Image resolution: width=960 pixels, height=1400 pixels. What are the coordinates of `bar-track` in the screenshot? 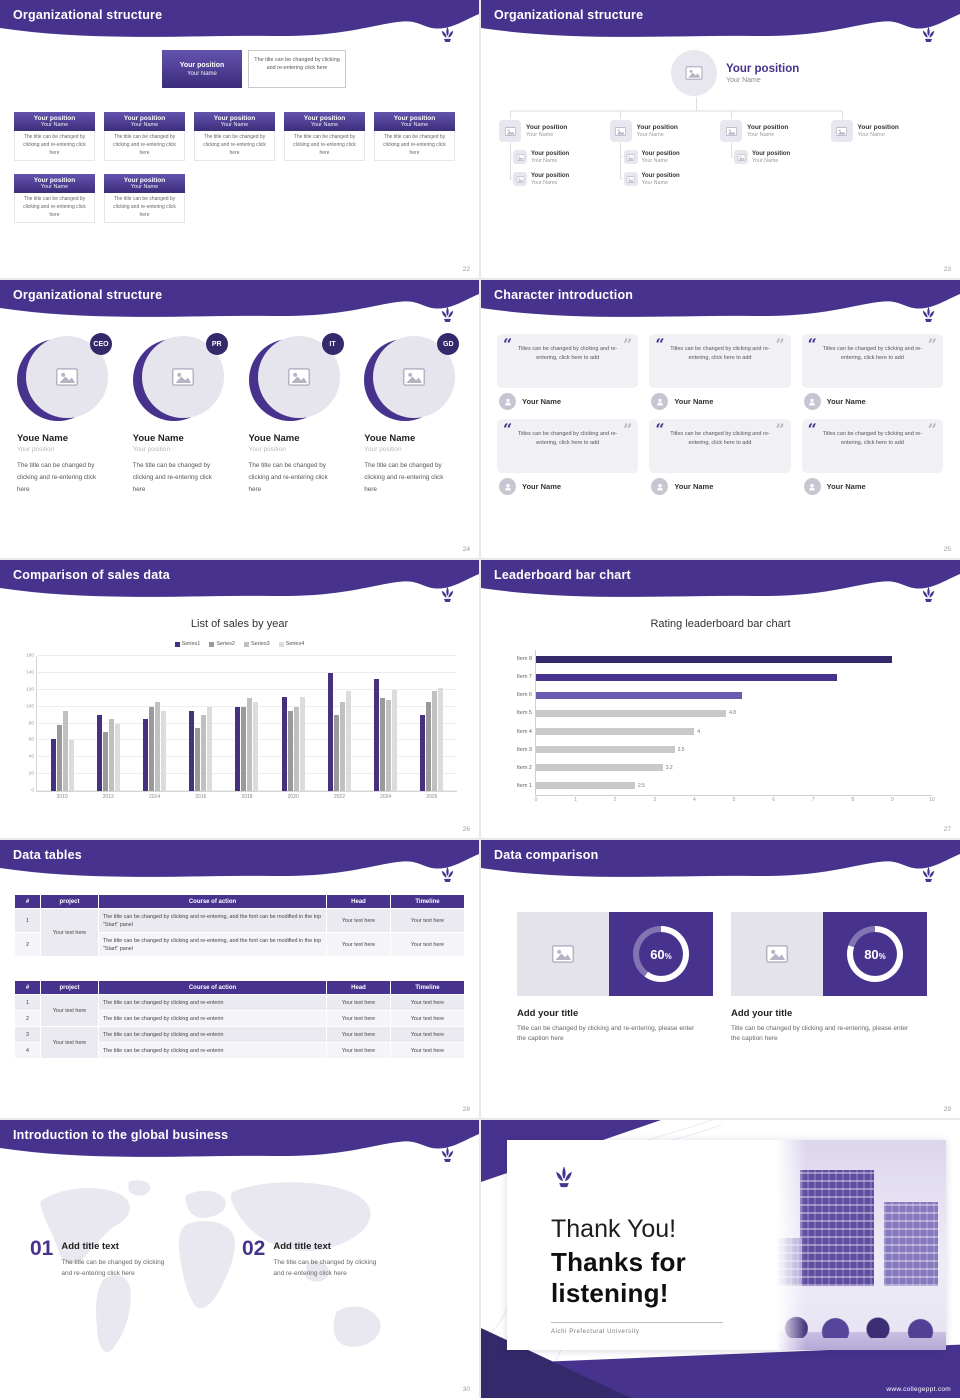 It's located at (734, 677).